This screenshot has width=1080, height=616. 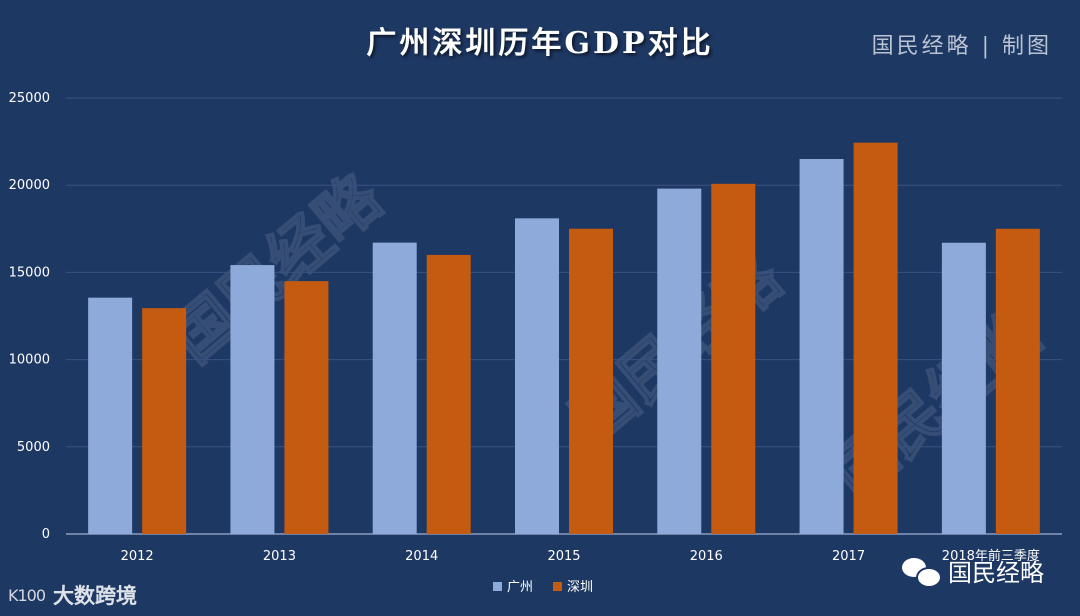 I want to click on bar-深圳-2018年前三季度, so click(x=1017, y=381).